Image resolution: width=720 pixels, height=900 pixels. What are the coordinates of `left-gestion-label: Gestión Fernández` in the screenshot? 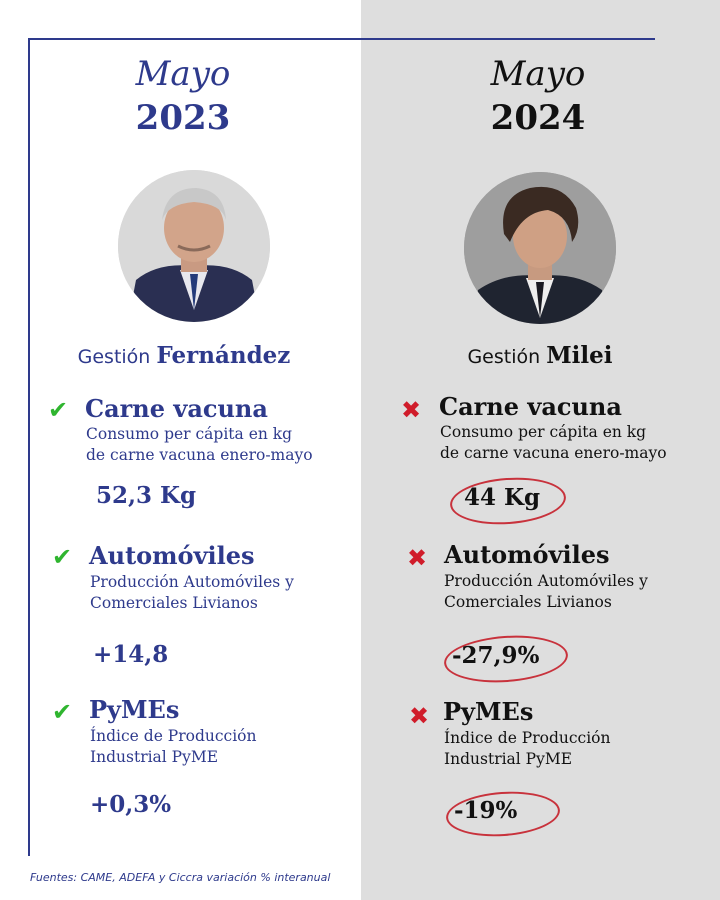 It's located at (184, 355).